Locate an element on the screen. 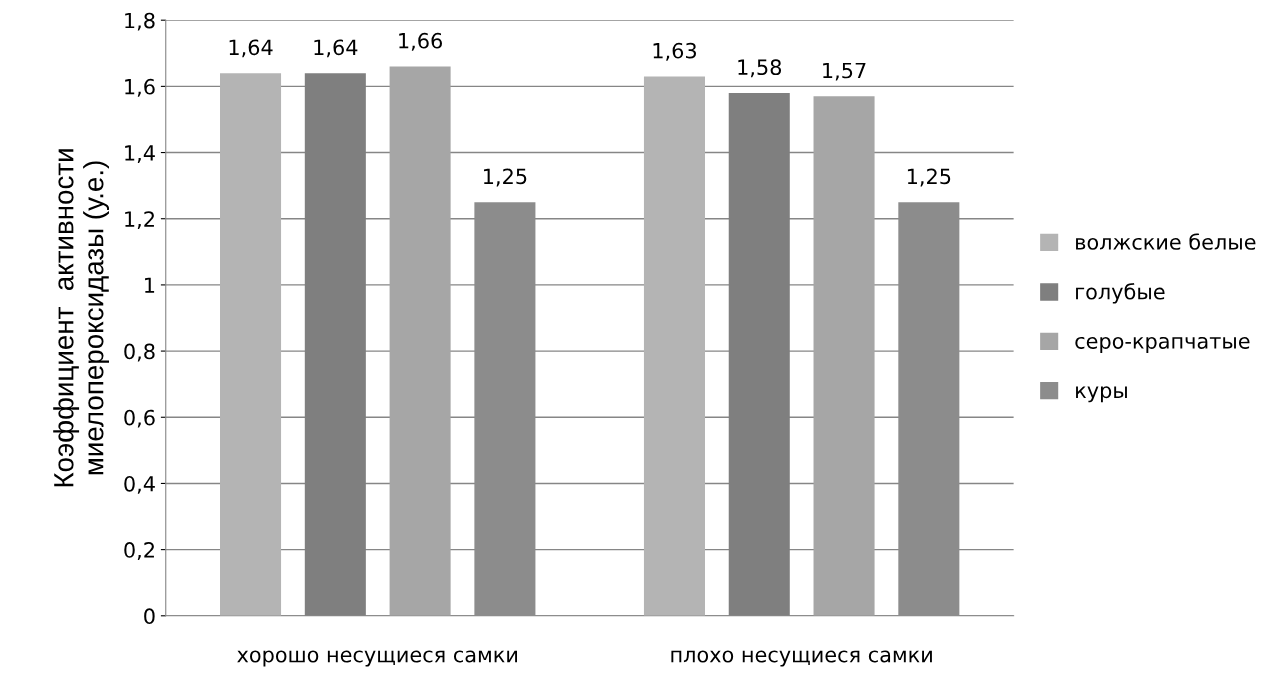  legend-label: голубые is located at coordinates (1120, 293).